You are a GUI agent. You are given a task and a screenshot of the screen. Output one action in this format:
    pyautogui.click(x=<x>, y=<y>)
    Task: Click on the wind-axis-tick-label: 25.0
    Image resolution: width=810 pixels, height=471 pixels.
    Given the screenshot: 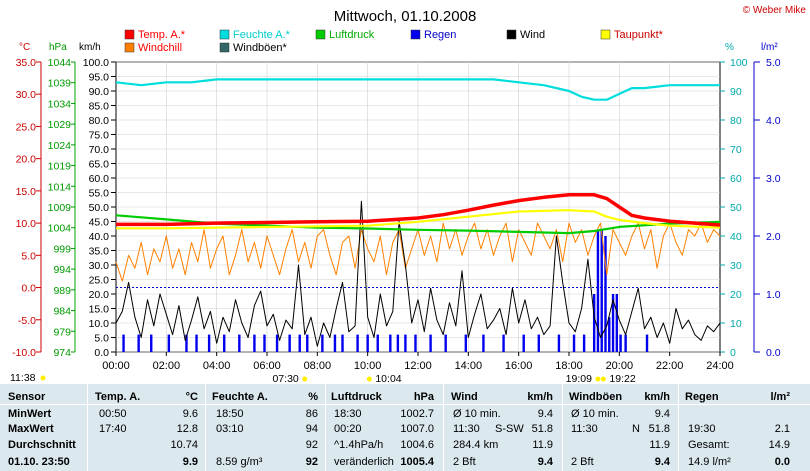 What is the action you would take?
    pyautogui.click(x=99, y=281)
    